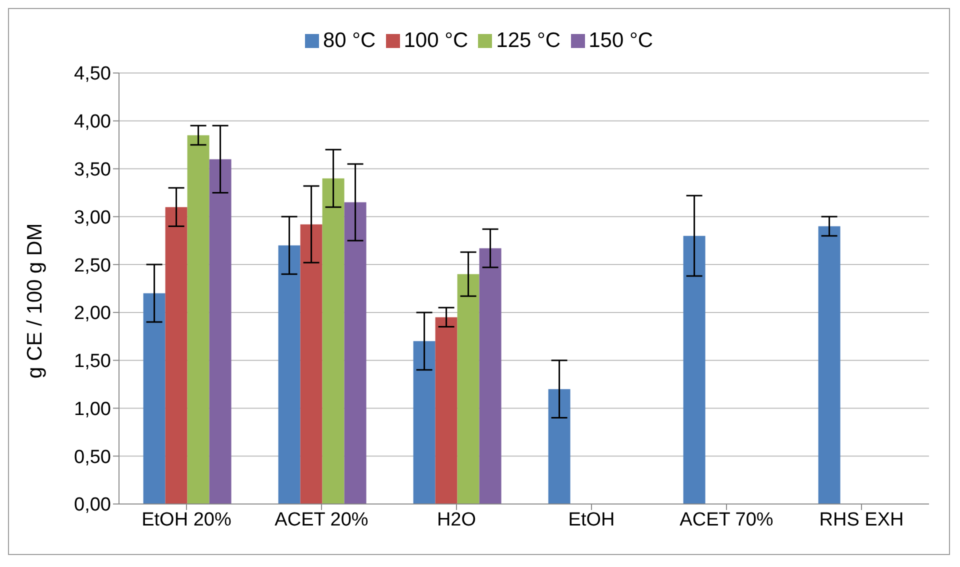 This screenshot has width=960, height=567. What do you see at coordinates (591, 519) in the screenshot?
I see `x-tick-label: EtOH` at bounding box center [591, 519].